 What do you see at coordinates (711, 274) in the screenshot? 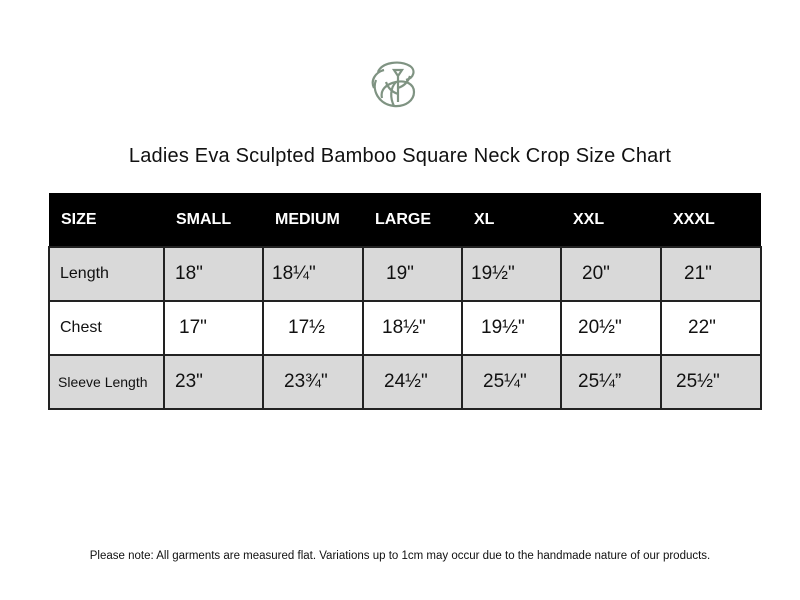
I see `table-cell: 21"` at bounding box center [711, 274].